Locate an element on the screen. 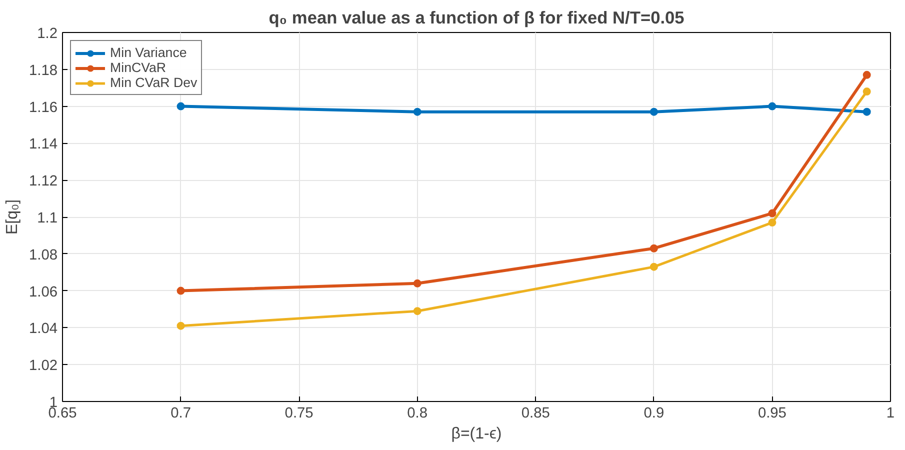  legend-label: MinCVaR is located at coordinates (138, 67).